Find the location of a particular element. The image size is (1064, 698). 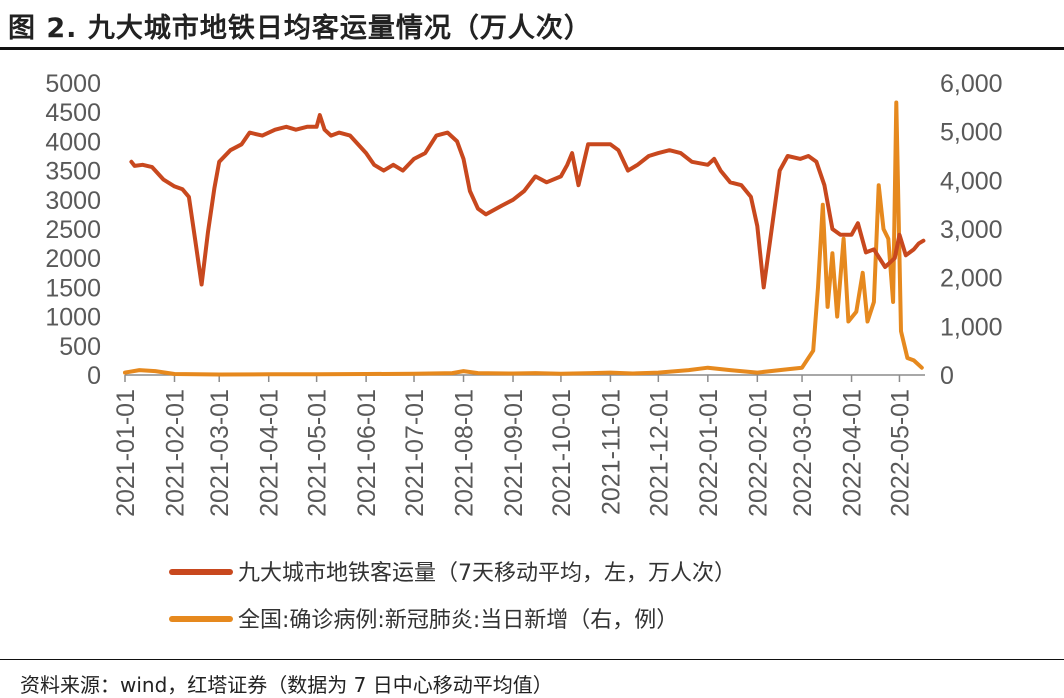

x-tick-label: 2021-07-01 is located at coordinates (415, 453).